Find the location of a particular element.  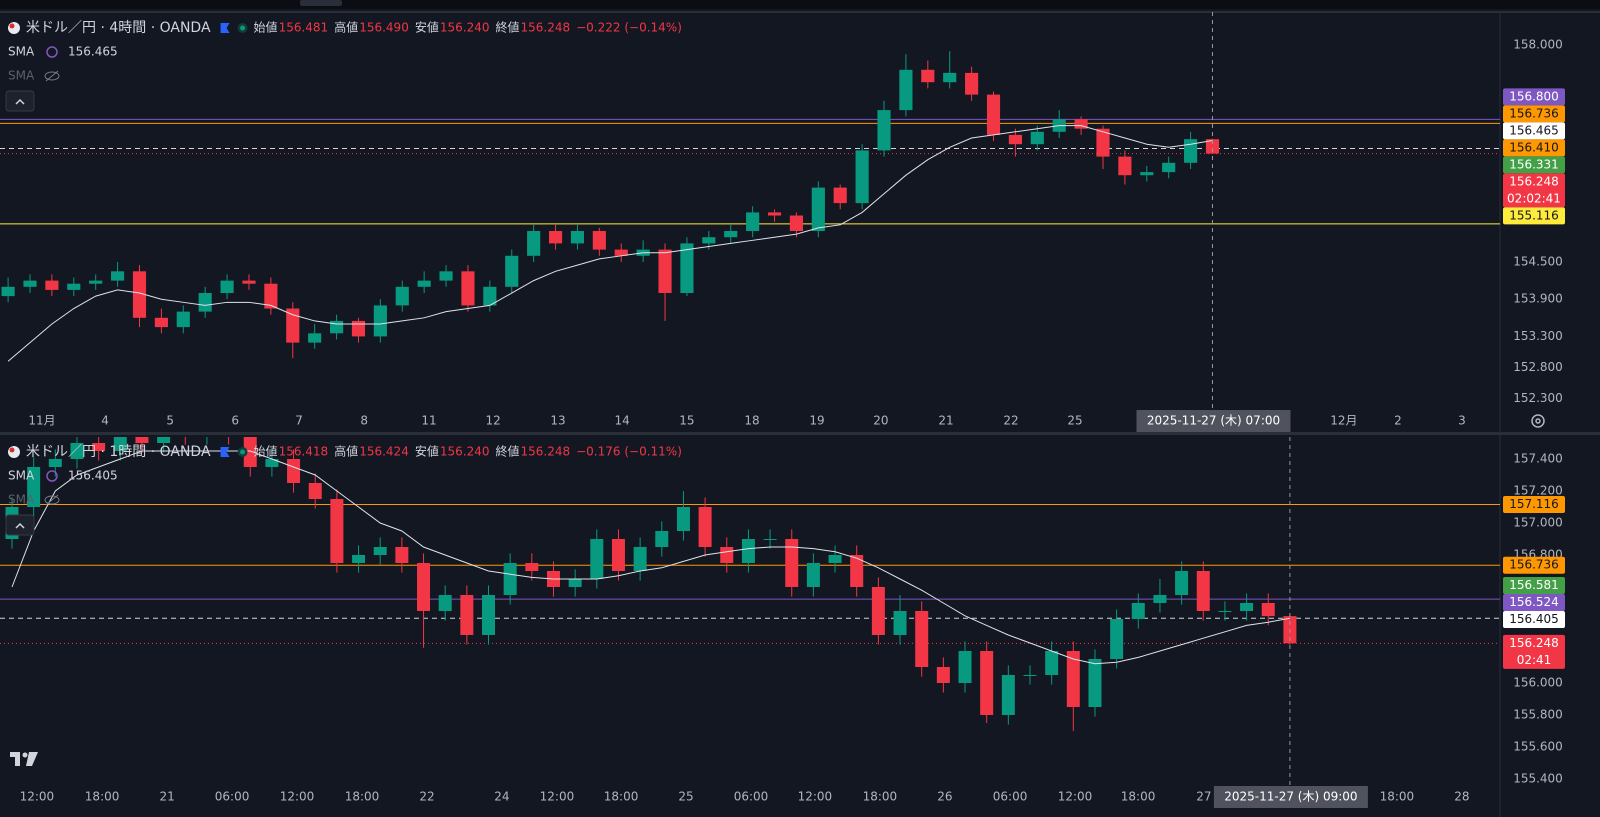

y-tick-label: 157.200 is located at coordinates (1538, 491).